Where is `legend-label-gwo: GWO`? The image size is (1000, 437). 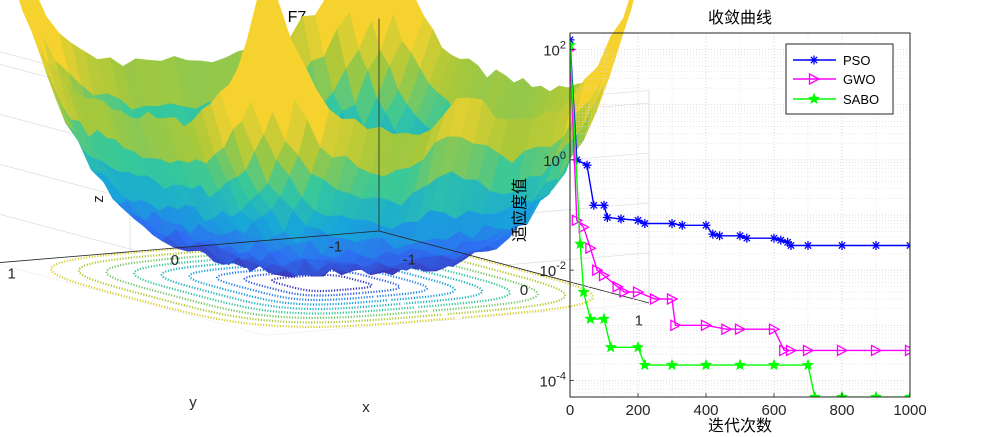
legend-label-gwo: GWO is located at coordinates (859, 79).